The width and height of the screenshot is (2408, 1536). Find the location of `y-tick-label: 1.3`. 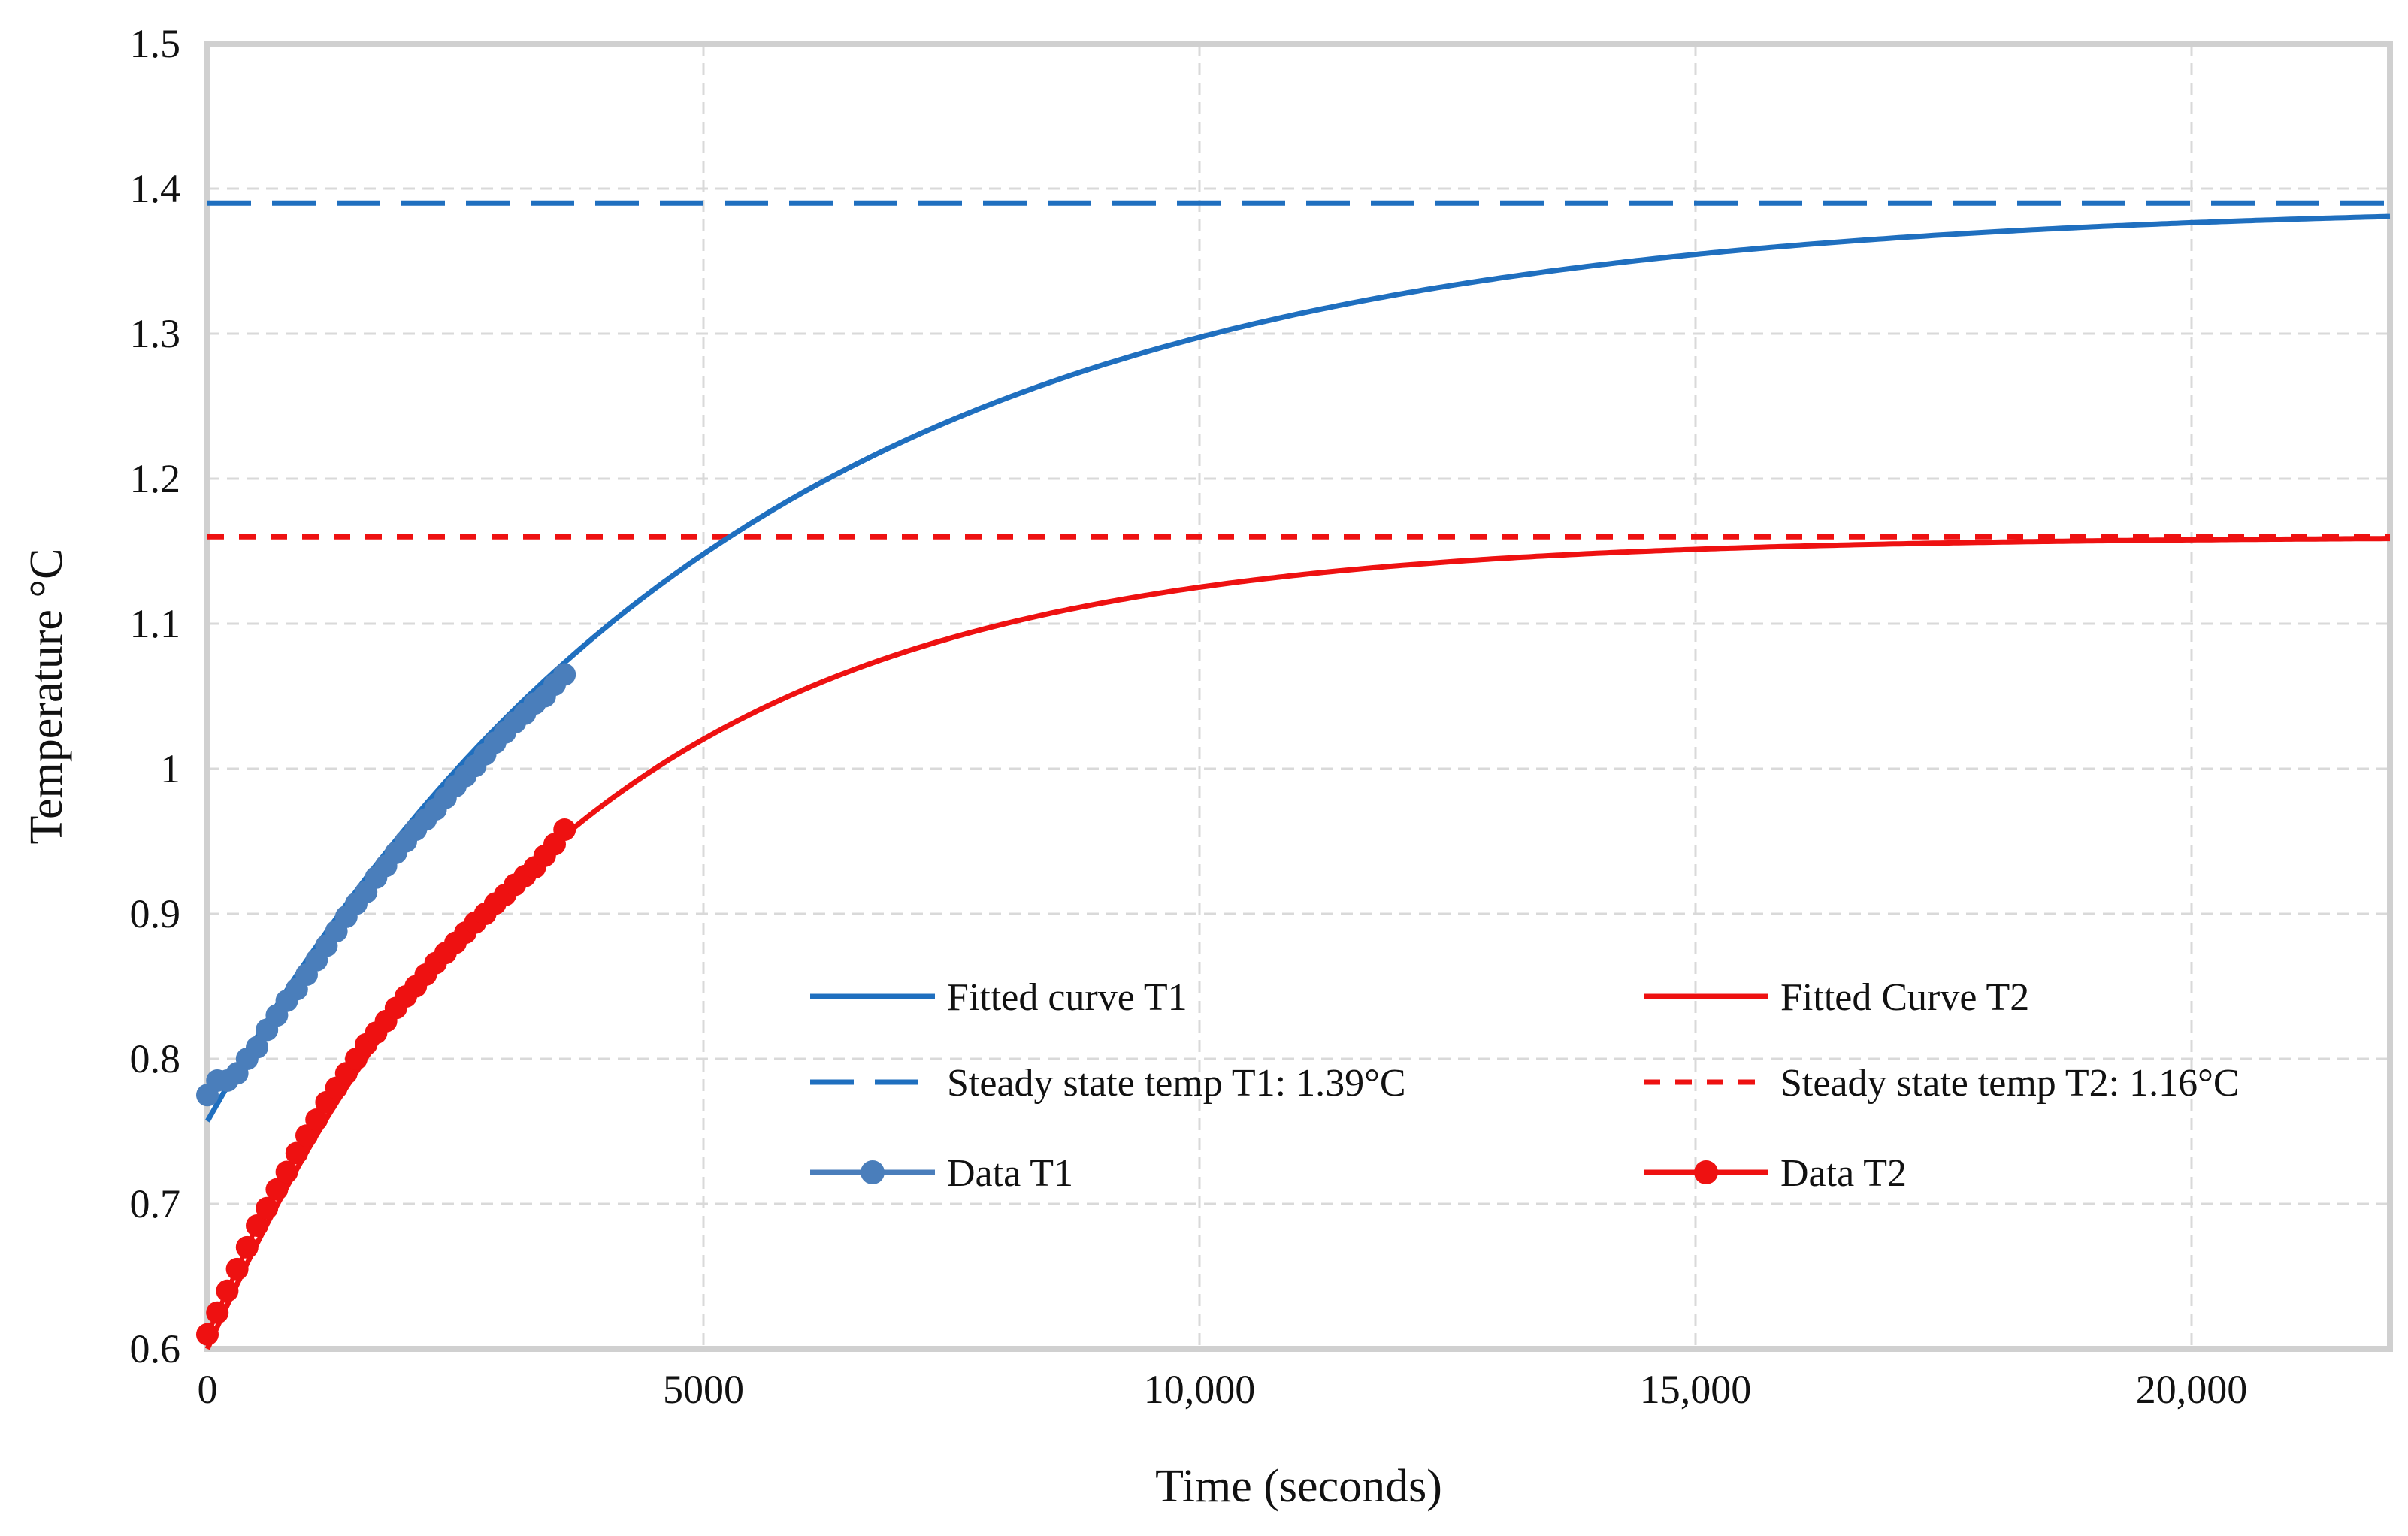

y-tick-label: 1.3 is located at coordinates (155, 333).